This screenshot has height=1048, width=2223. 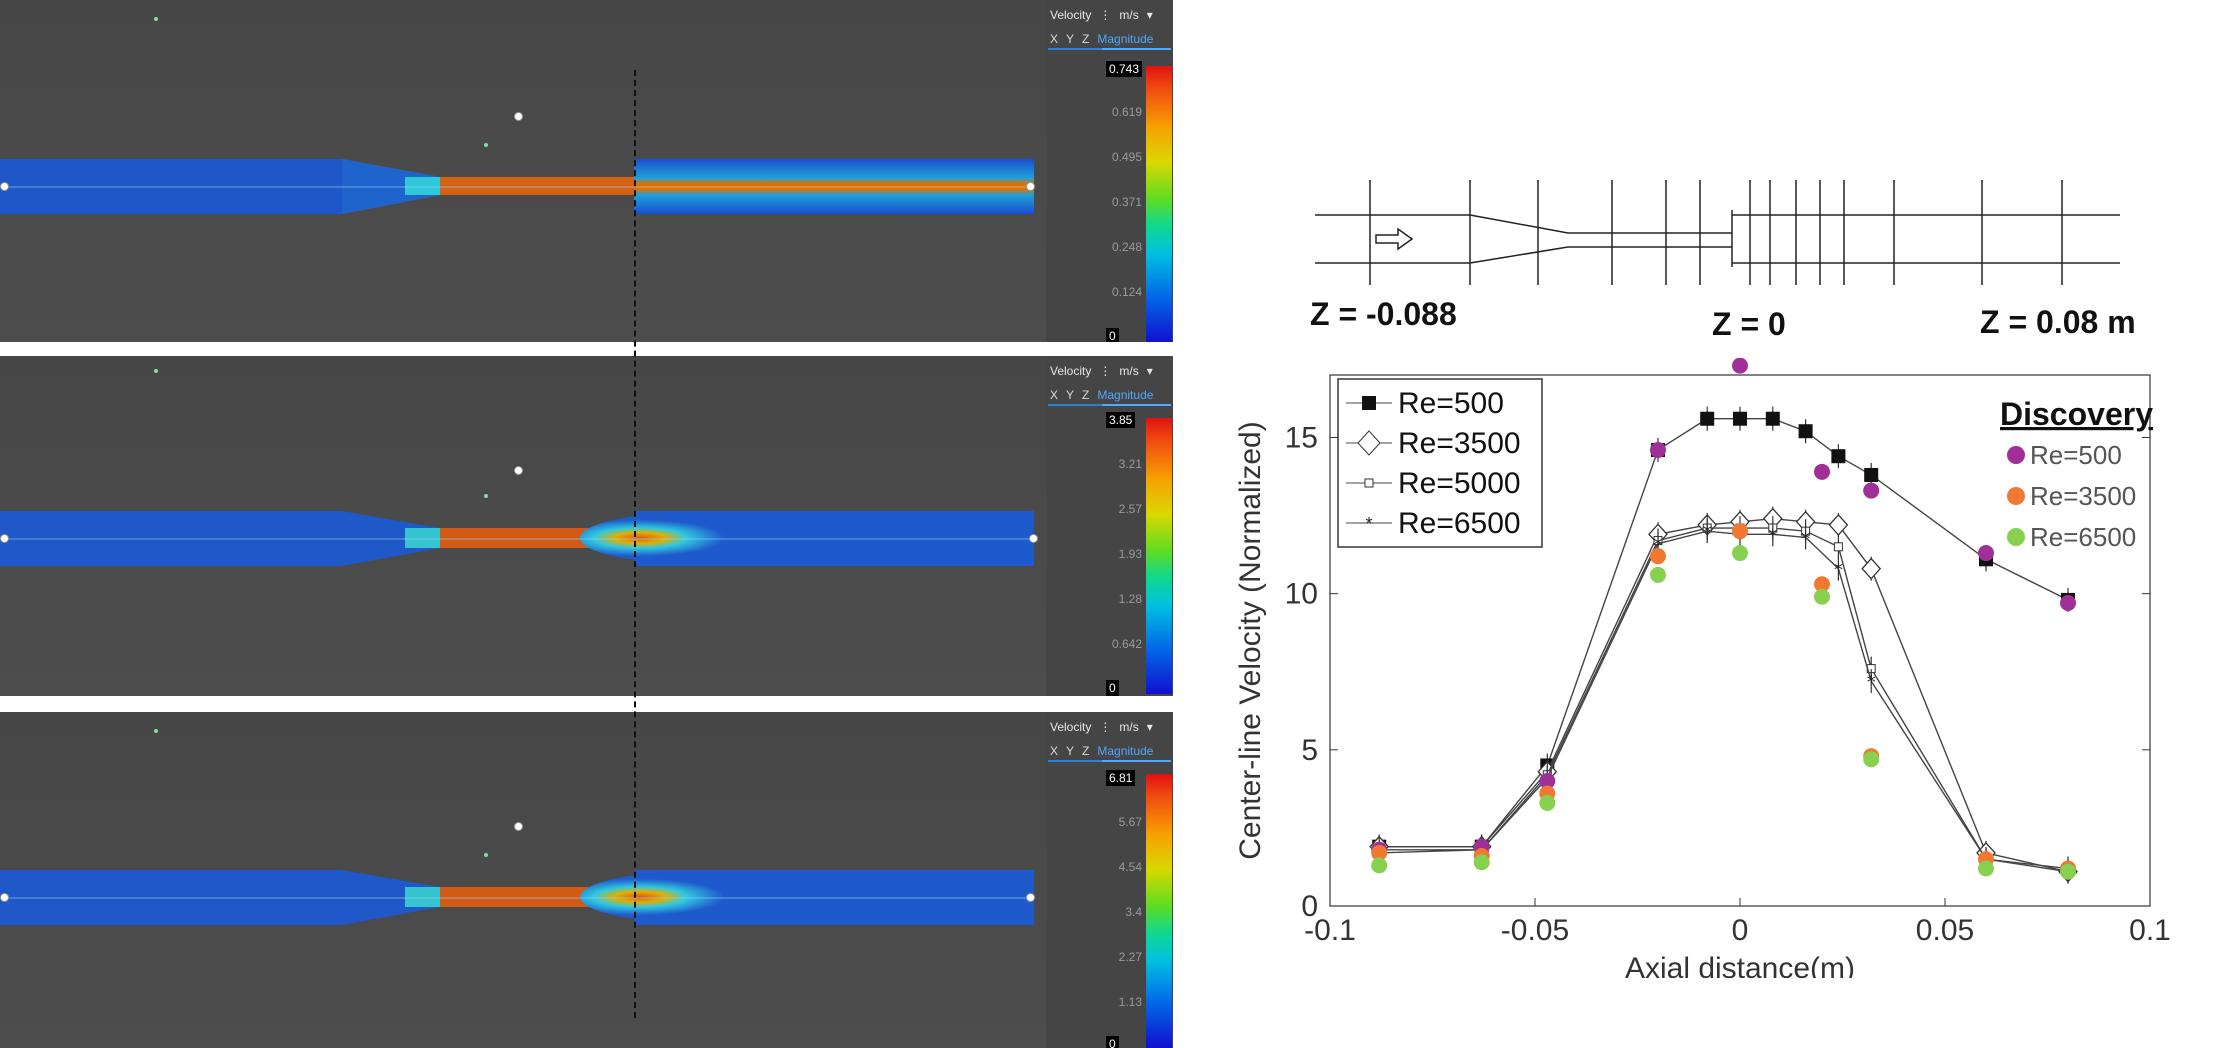 What do you see at coordinates (1130, 554) in the screenshot?
I see `tick-label: 1.93` at bounding box center [1130, 554].